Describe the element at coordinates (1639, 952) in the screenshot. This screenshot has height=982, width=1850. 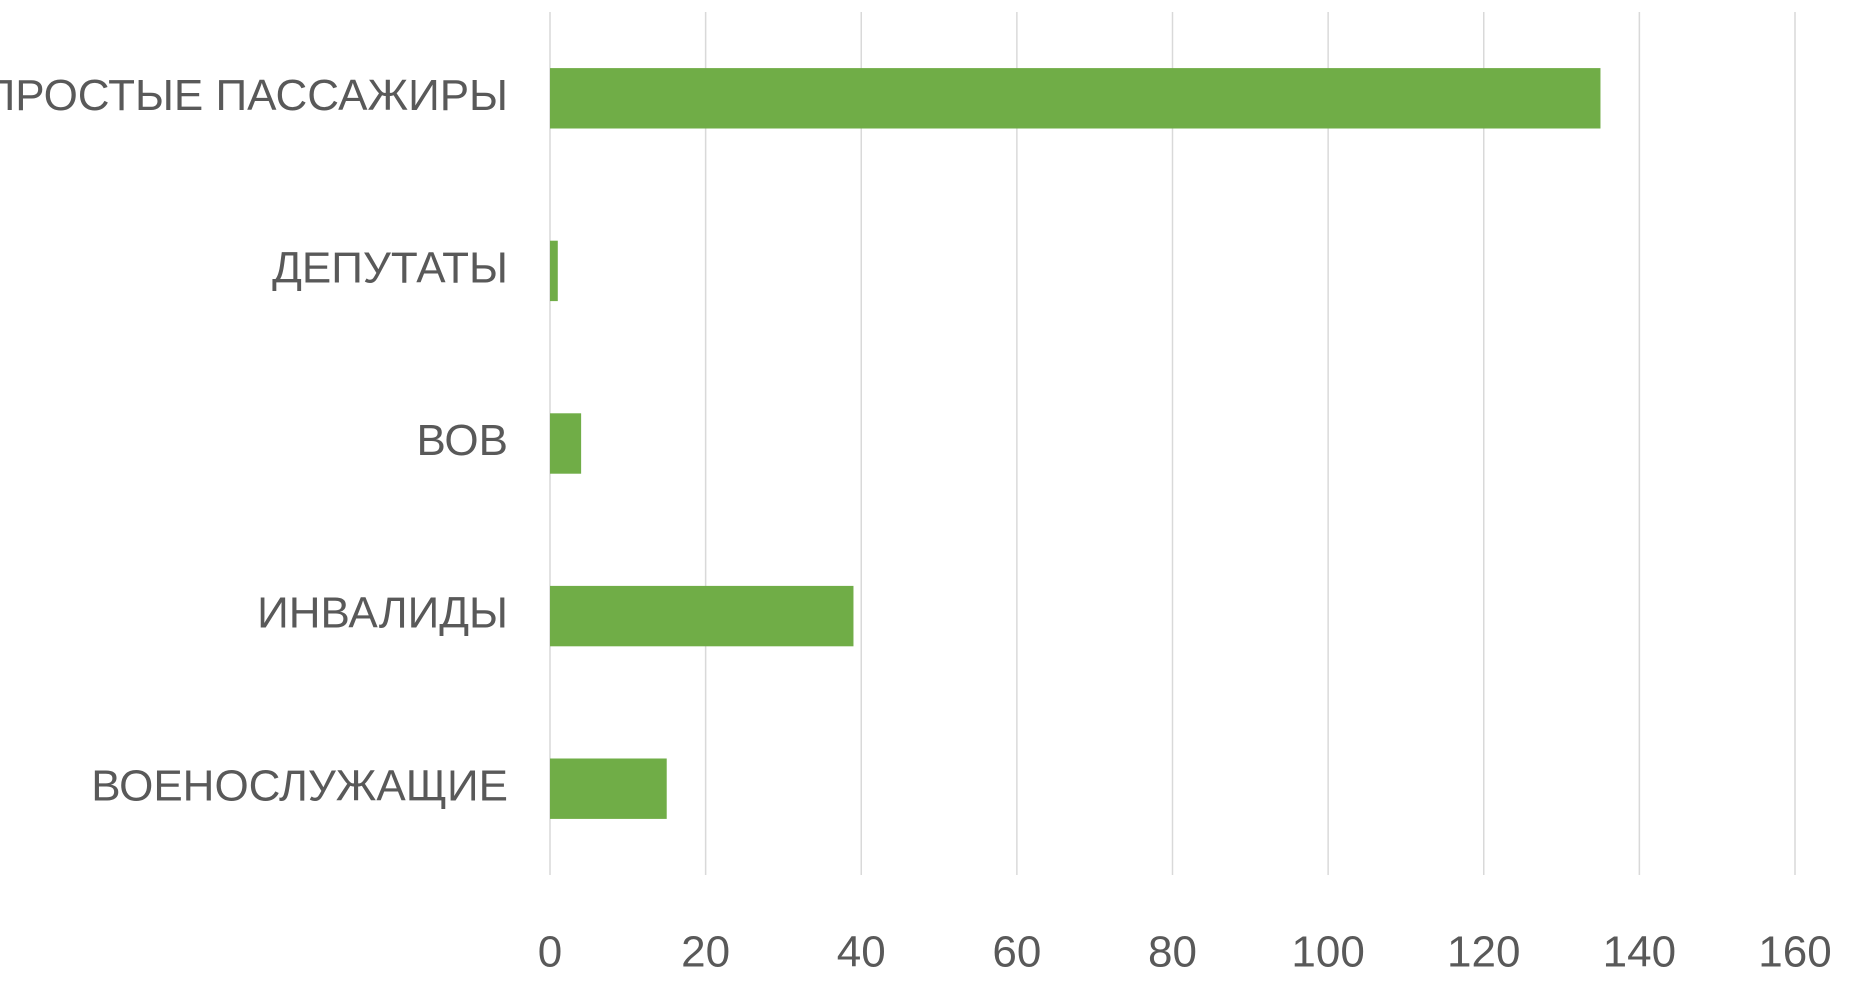
I see `x-tick-label: 140` at that location.